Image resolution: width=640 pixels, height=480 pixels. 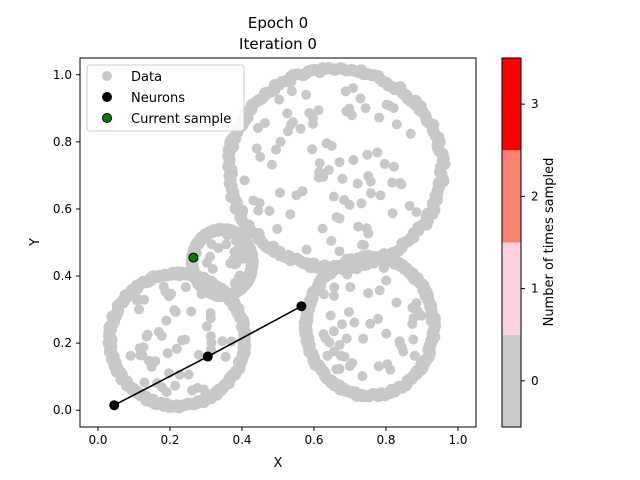 What do you see at coordinates (66, 242) in the screenshot?
I see `y-axis-ticks: 0.0 0.2 0.4 0.6 0.8 1.0` at bounding box center [66, 242].